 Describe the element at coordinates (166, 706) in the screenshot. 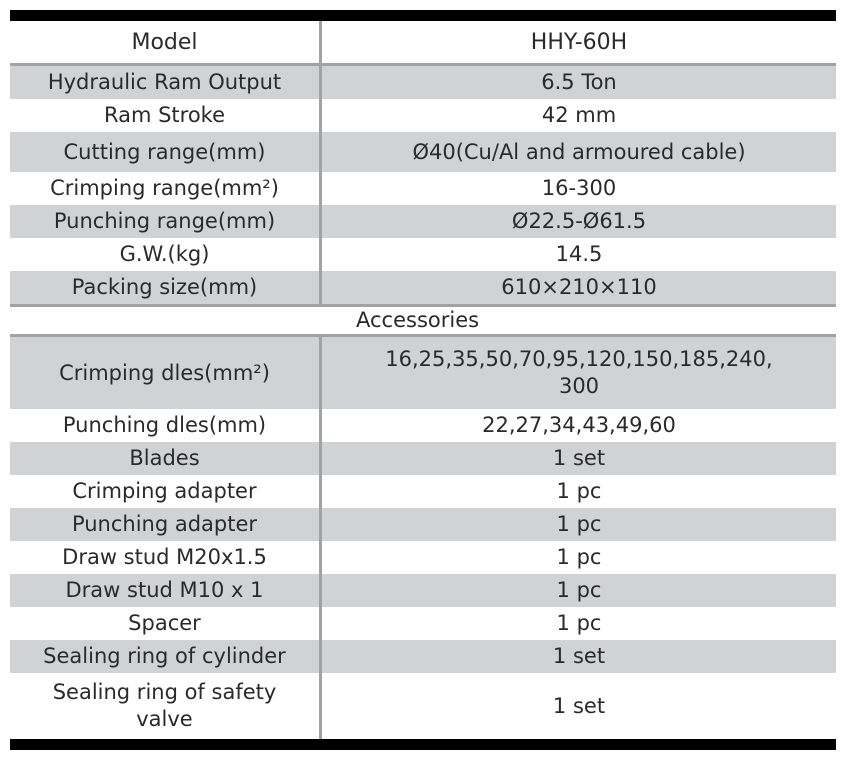

I see `accessory-label: Sealing ring of safety valve` at that location.